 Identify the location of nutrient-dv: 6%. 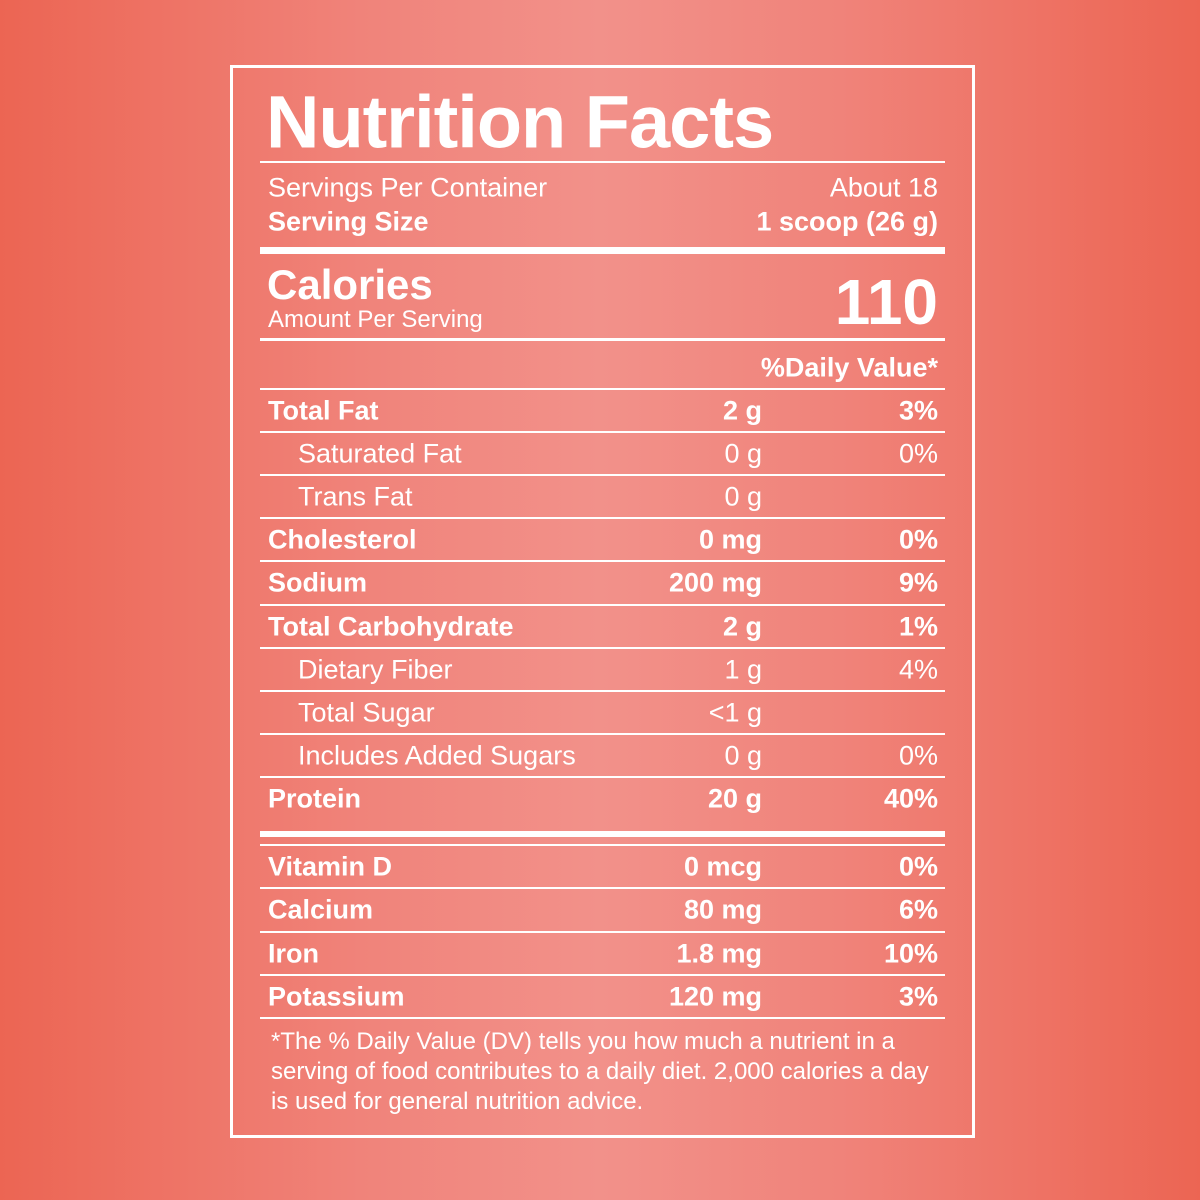
(918, 909).